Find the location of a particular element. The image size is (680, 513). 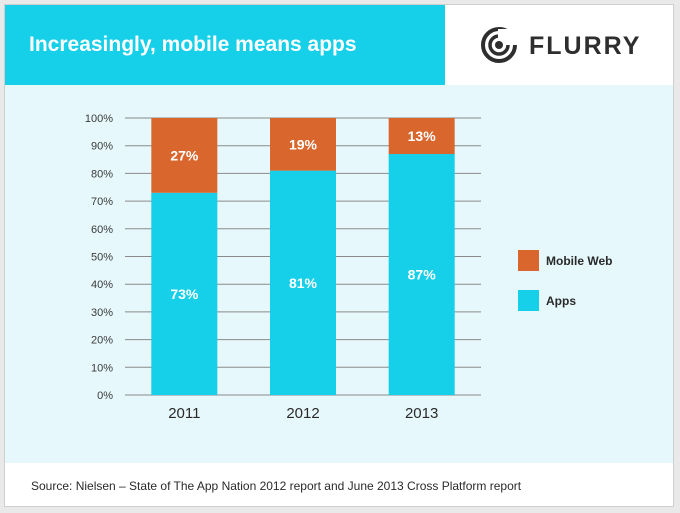

data-label: 87% is located at coordinates (422, 275).